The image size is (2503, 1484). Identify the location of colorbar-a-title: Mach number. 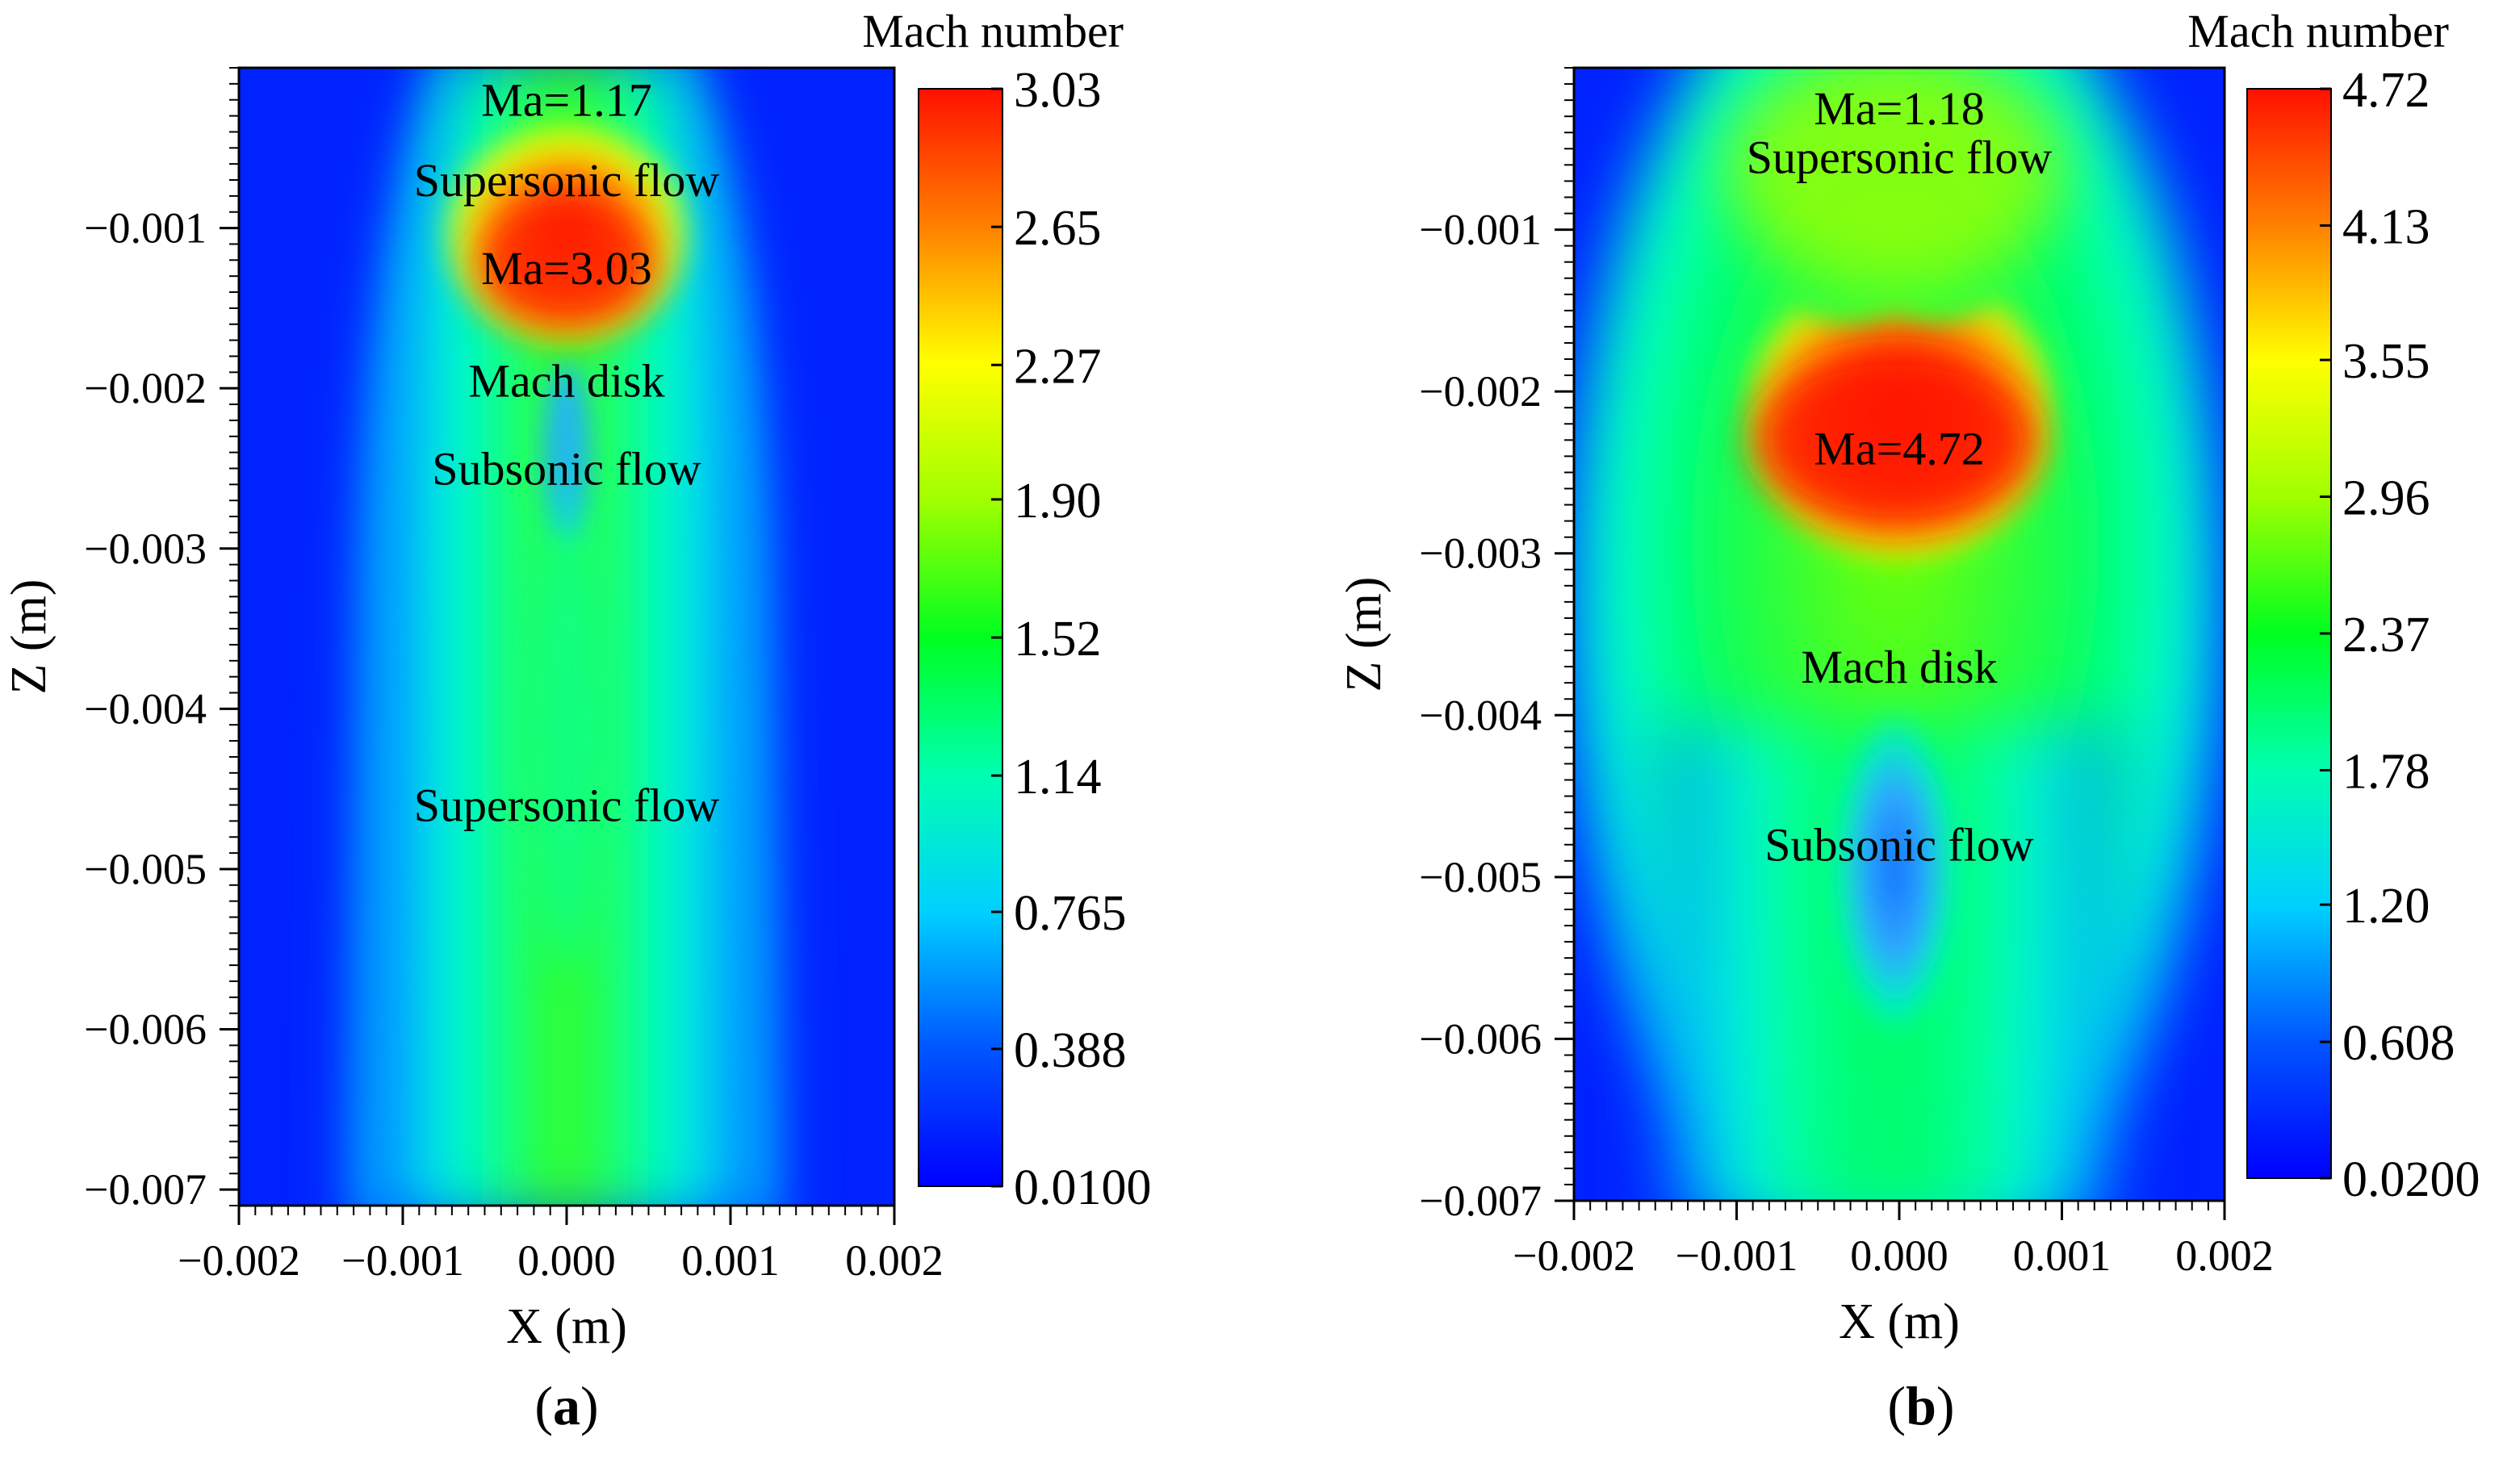
(993, 31).